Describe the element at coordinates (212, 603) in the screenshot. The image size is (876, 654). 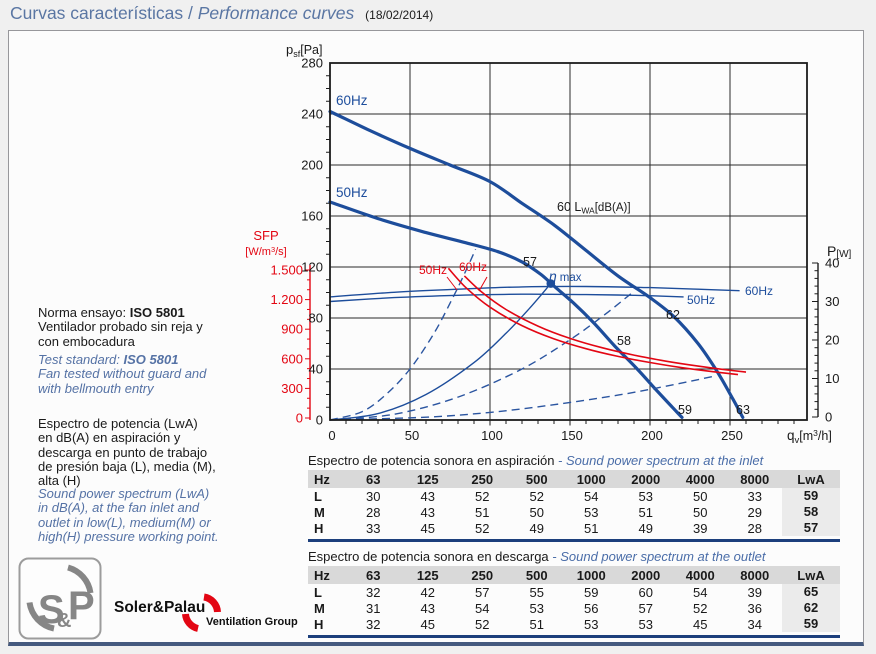
I see `brand-swoosh-top-icon` at that location.